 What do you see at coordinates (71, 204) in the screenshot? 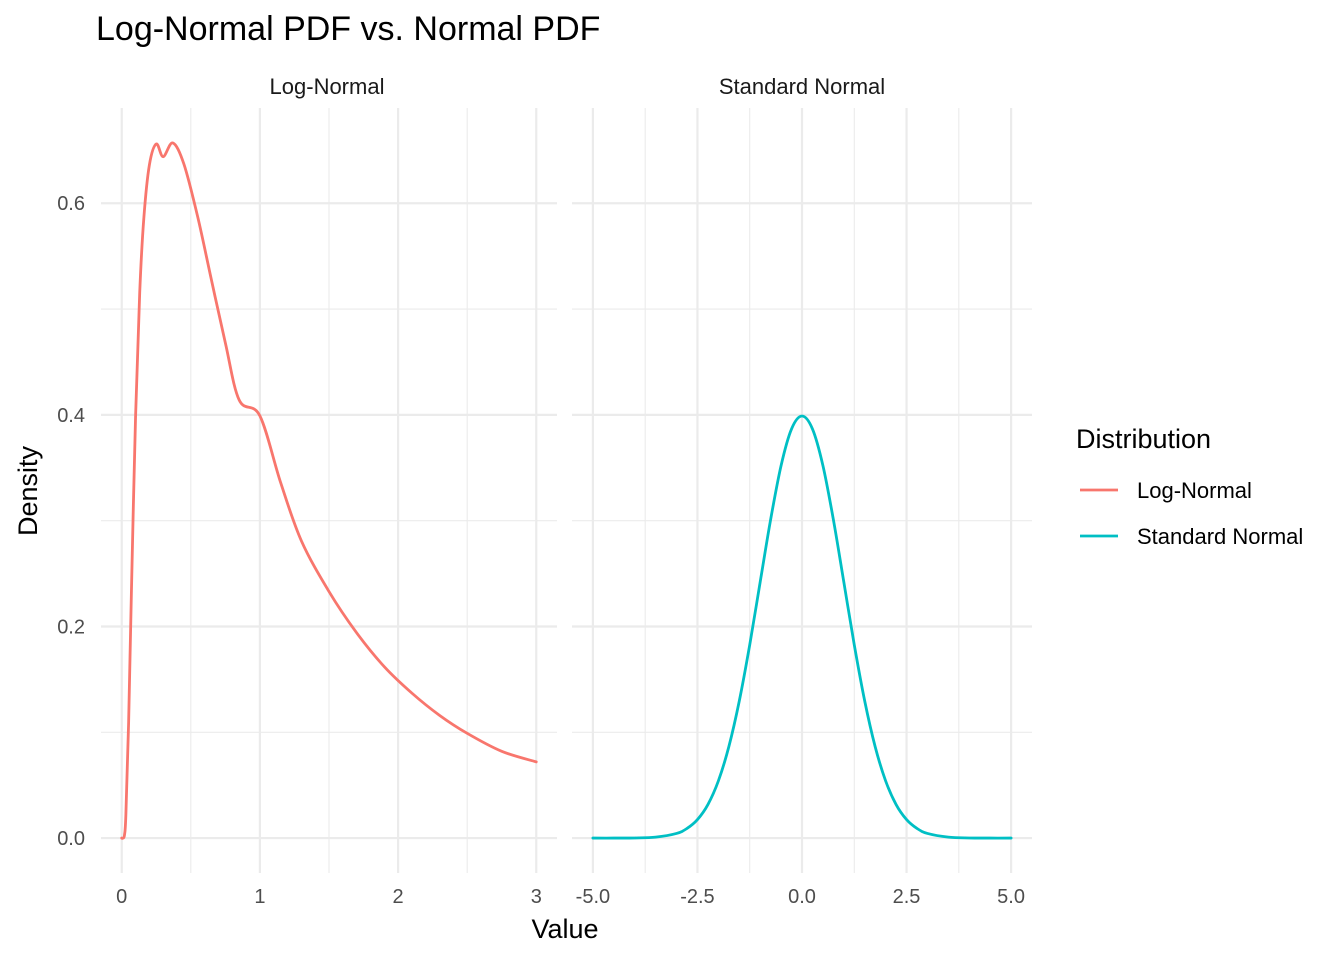
I see `y-tick-label: 0.6` at bounding box center [71, 204].